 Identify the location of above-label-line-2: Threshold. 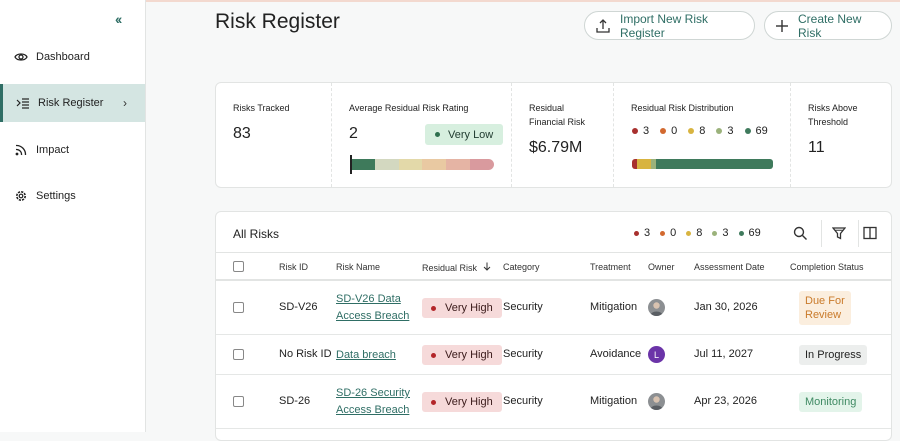
(828, 122).